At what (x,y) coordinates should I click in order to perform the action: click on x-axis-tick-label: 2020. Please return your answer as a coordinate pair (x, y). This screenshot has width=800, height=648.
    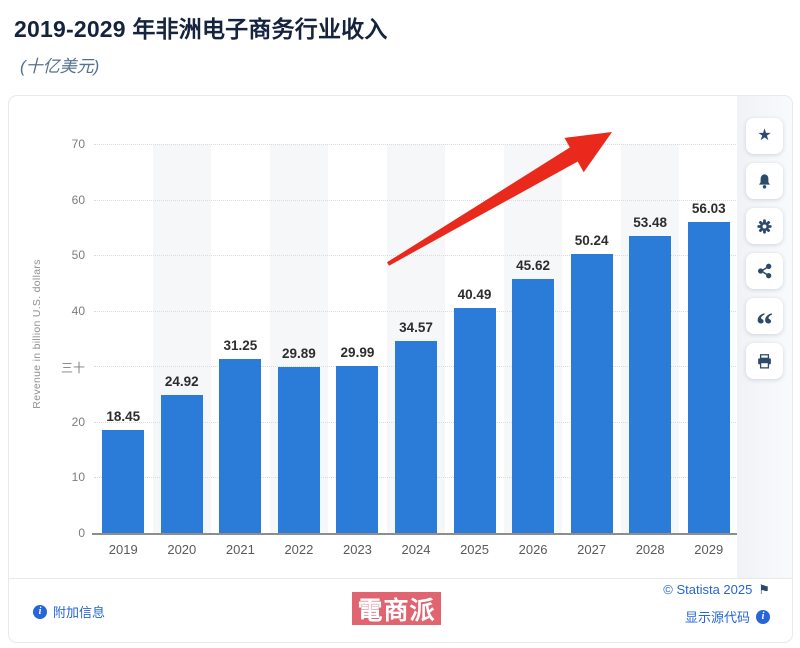
    Looking at the image, I should click on (182, 549).